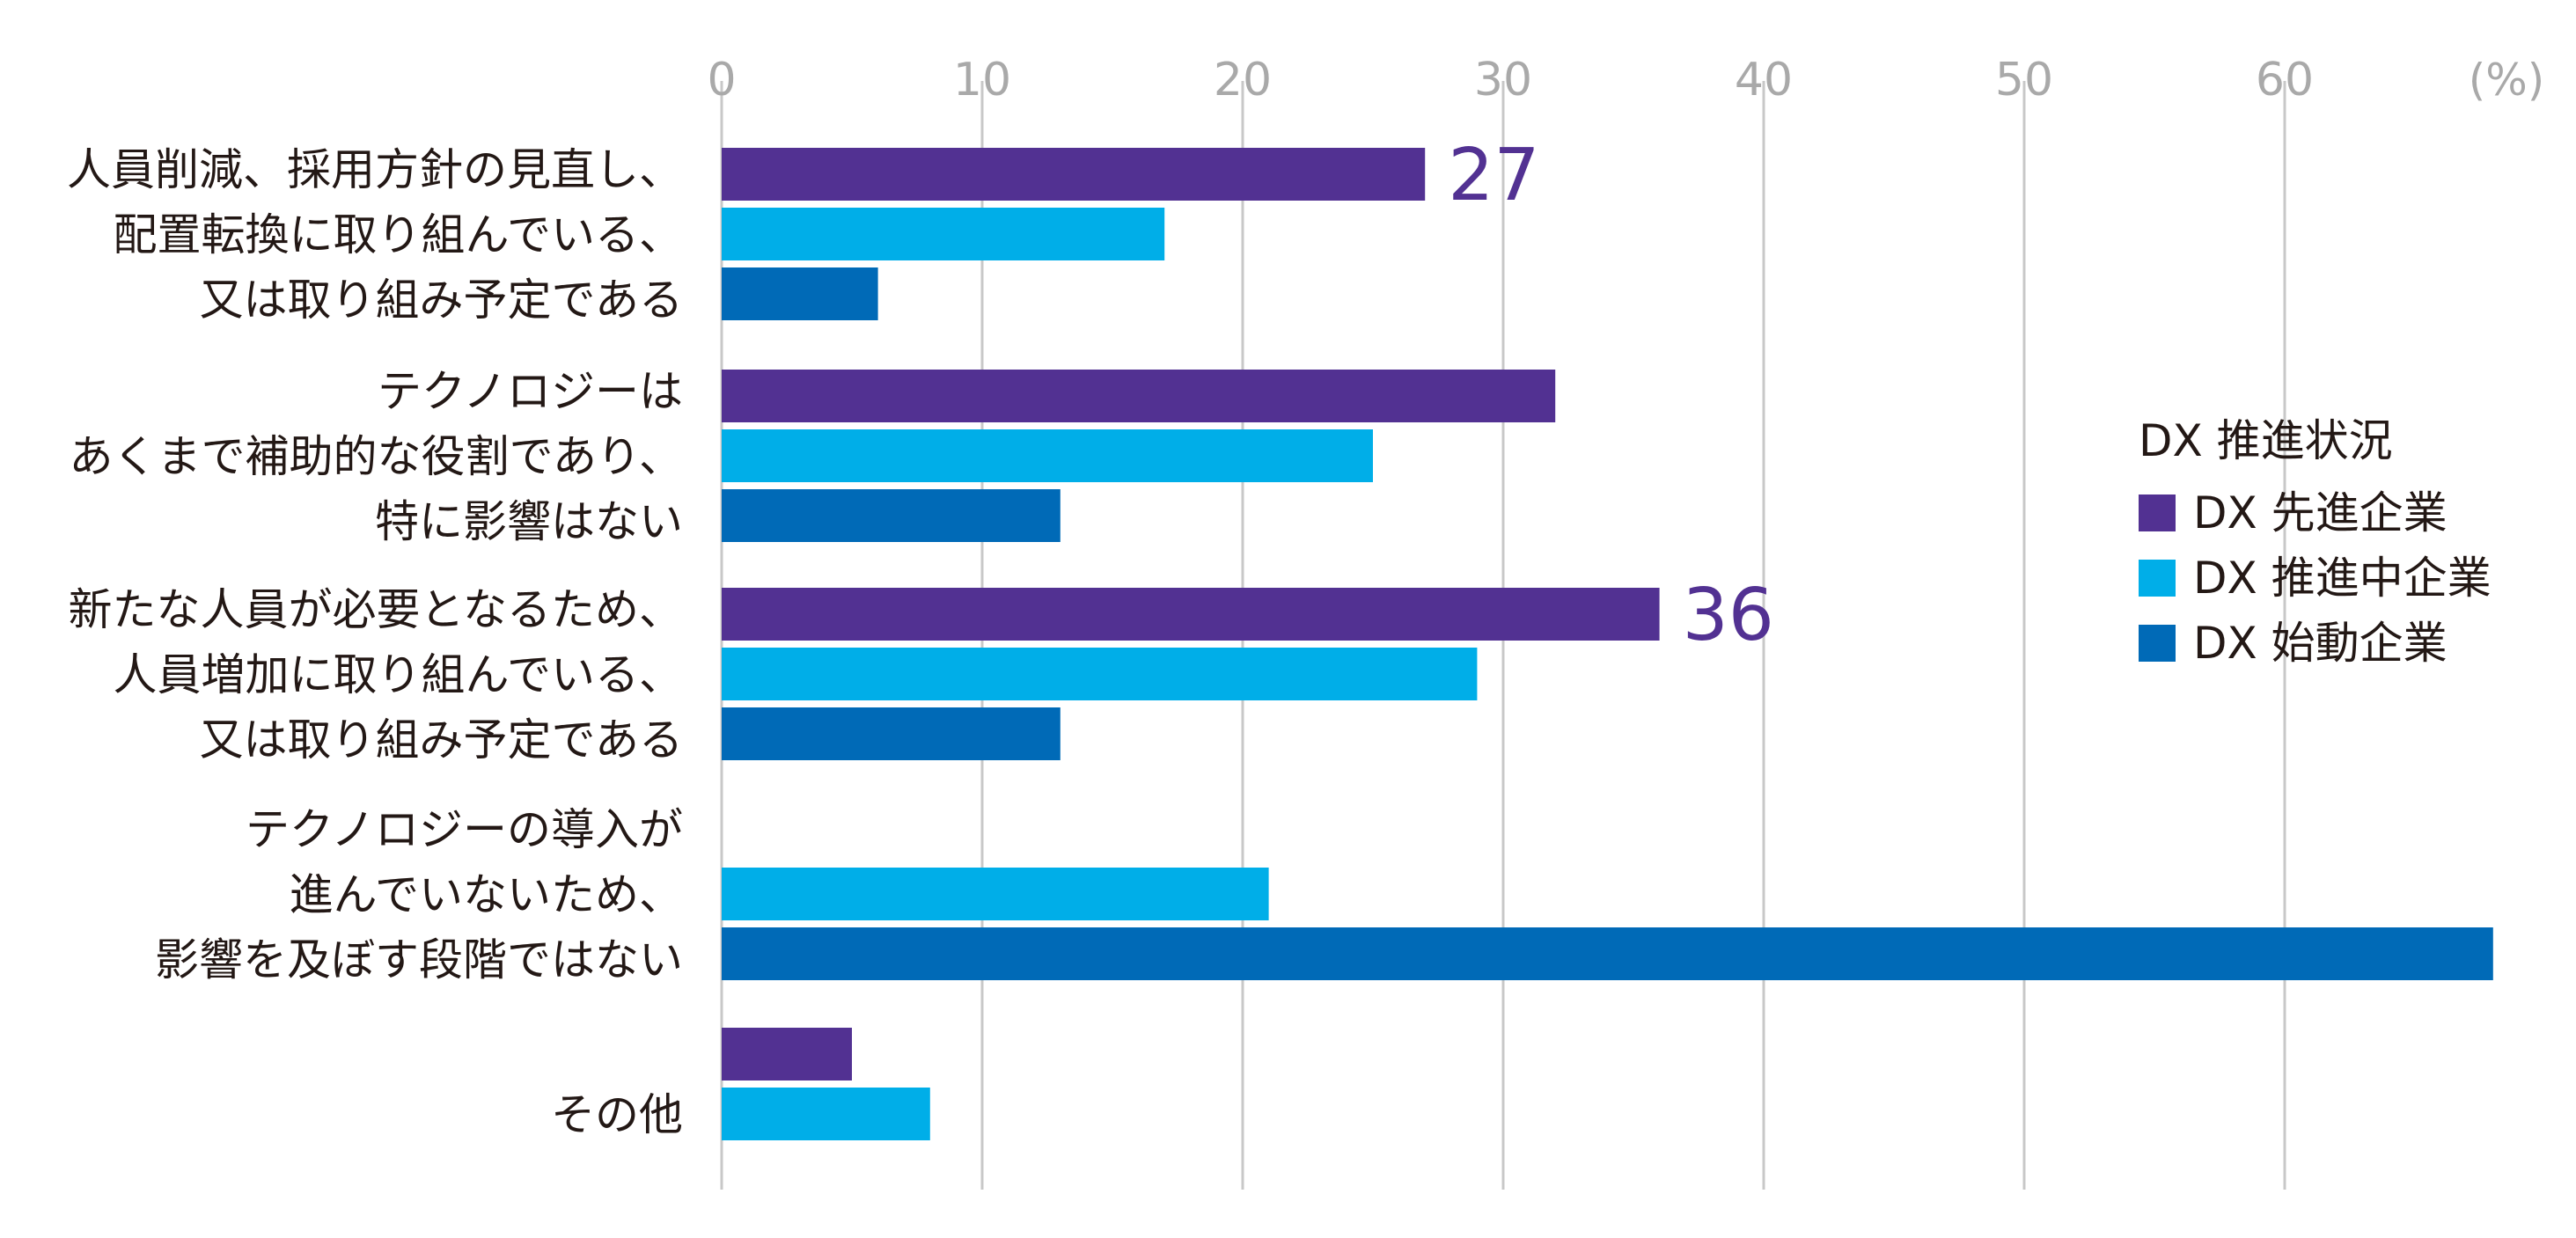 This screenshot has width=2576, height=1238. Describe the element at coordinates (1243, 80) in the screenshot. I see `tick-label-20: 20` at that location.